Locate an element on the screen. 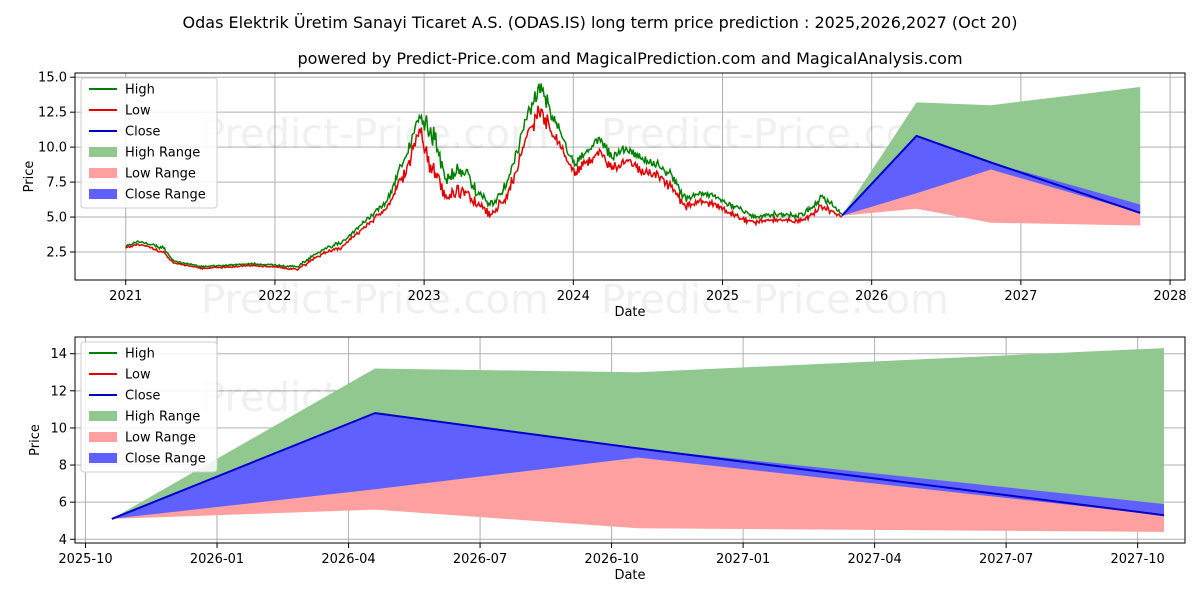 Image resolution: width=1200 pixels, height=604 pixels. upper-x-tick-label: 2028 is located at coordinates (1170, 296).